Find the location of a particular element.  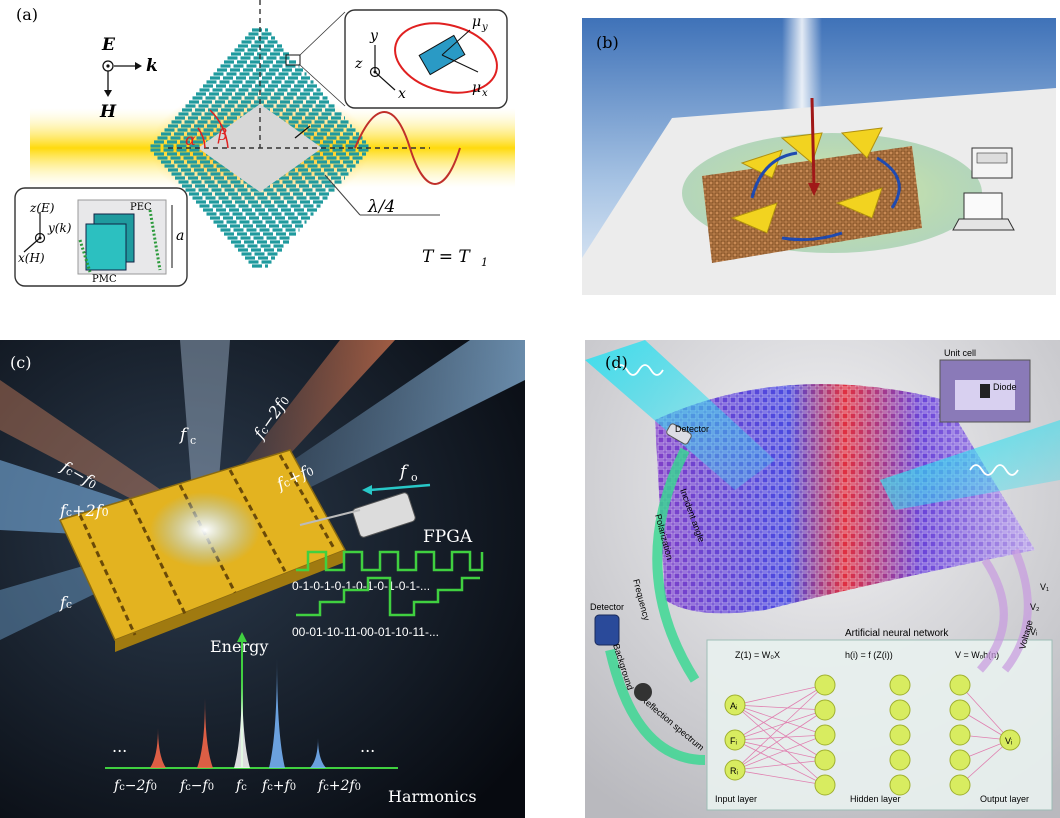

mu-y: μ is located at coordinates (476, 22).